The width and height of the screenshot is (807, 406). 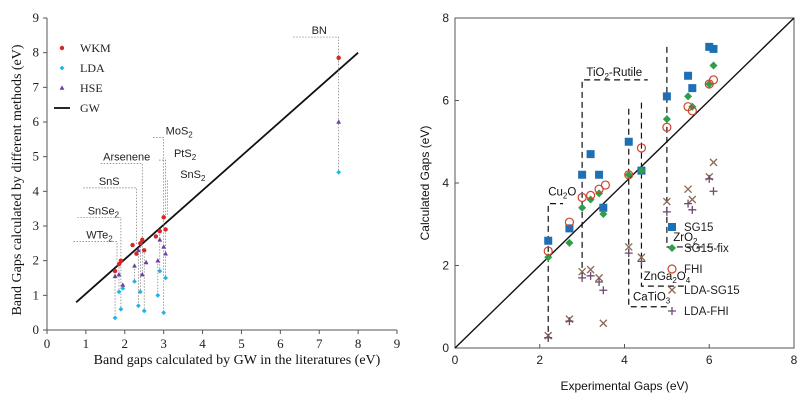 What do you see at coordinates (562, 193) in the screenshot?
I see `material-label: Cu2O` at bounding box center [562, 193].